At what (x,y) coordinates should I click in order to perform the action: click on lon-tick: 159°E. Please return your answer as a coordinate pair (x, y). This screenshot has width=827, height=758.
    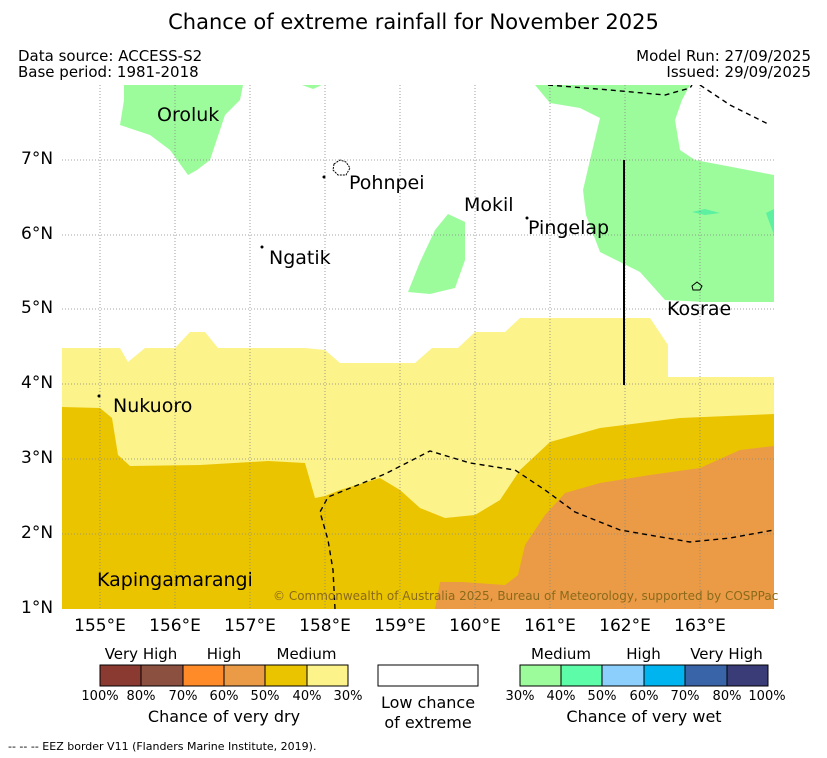
    Looking at the image, I should click on (400, 626).